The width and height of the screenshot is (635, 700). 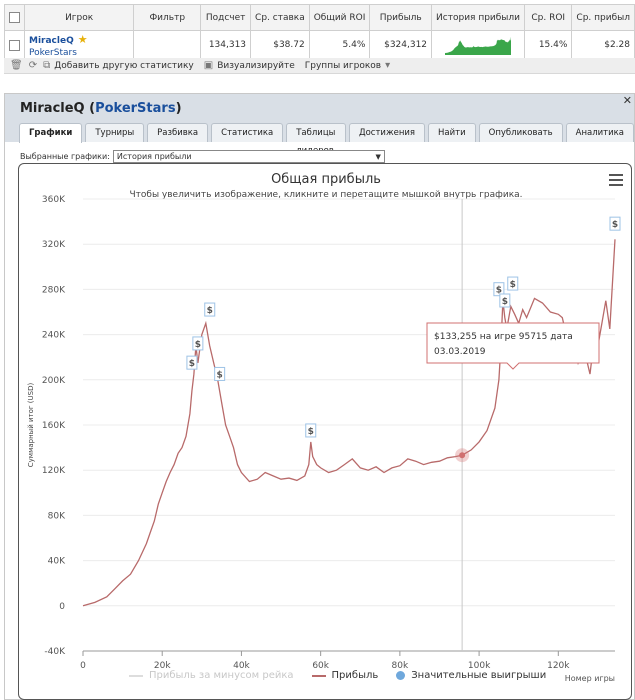 What do you see at coordinates (339, 17) in the screenshot?
I see `col-total-roi: Общий ROI` at bounding box center [339, 17].